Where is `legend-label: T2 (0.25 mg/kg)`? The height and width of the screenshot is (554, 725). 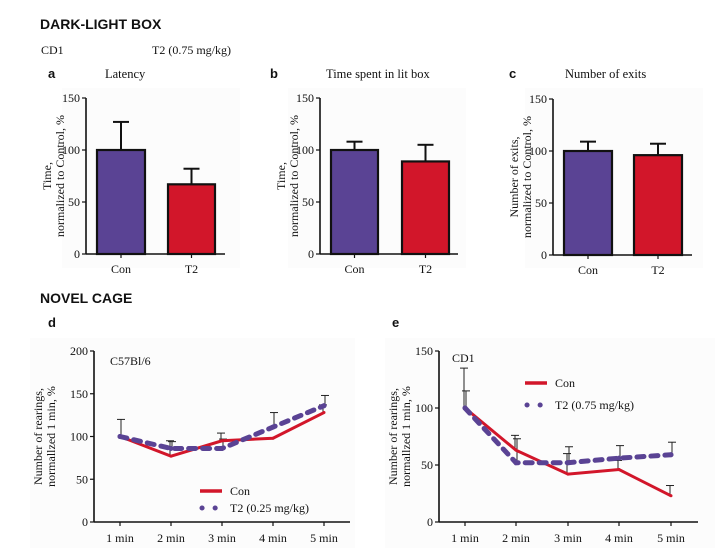
legend-label: T2 (0.25 mg/kg) is located at coordinates (269, 508).